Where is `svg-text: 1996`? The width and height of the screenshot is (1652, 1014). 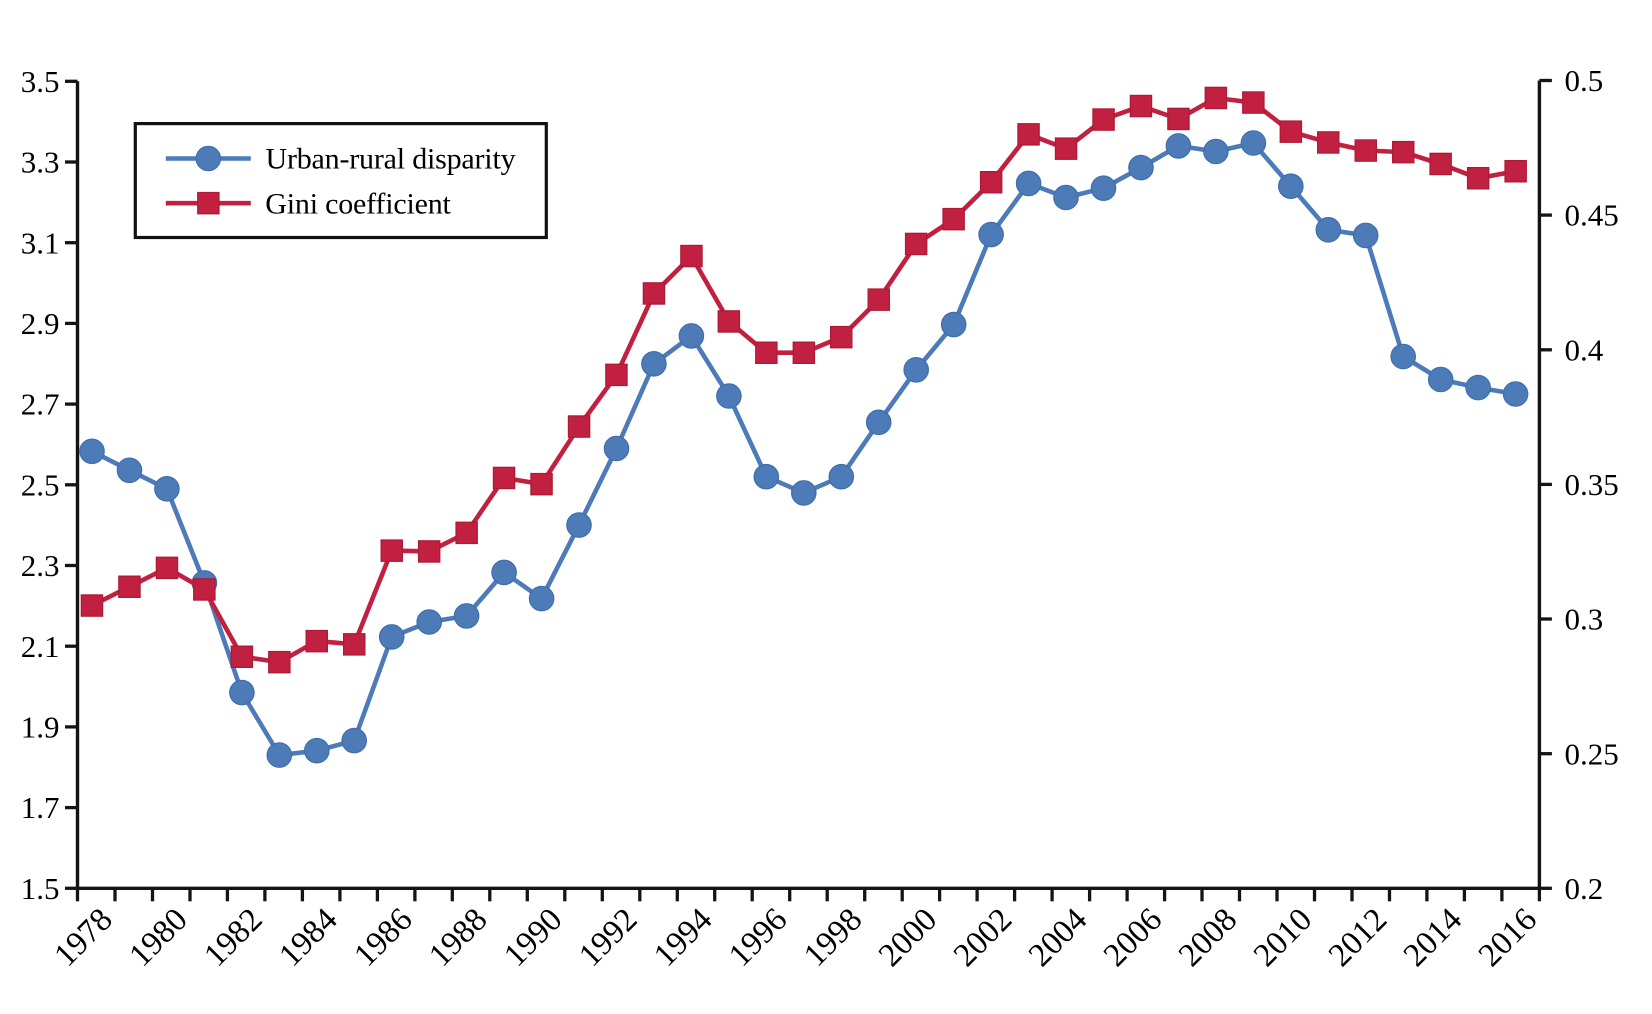 svg-text: 1996 is located at coordinates (758, 938).